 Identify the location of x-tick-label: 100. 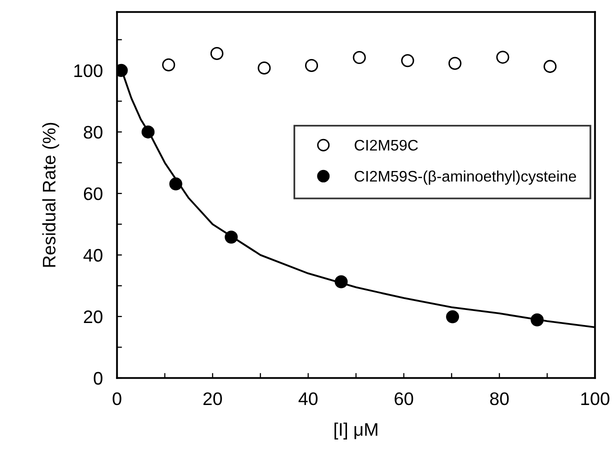
(595, 399).